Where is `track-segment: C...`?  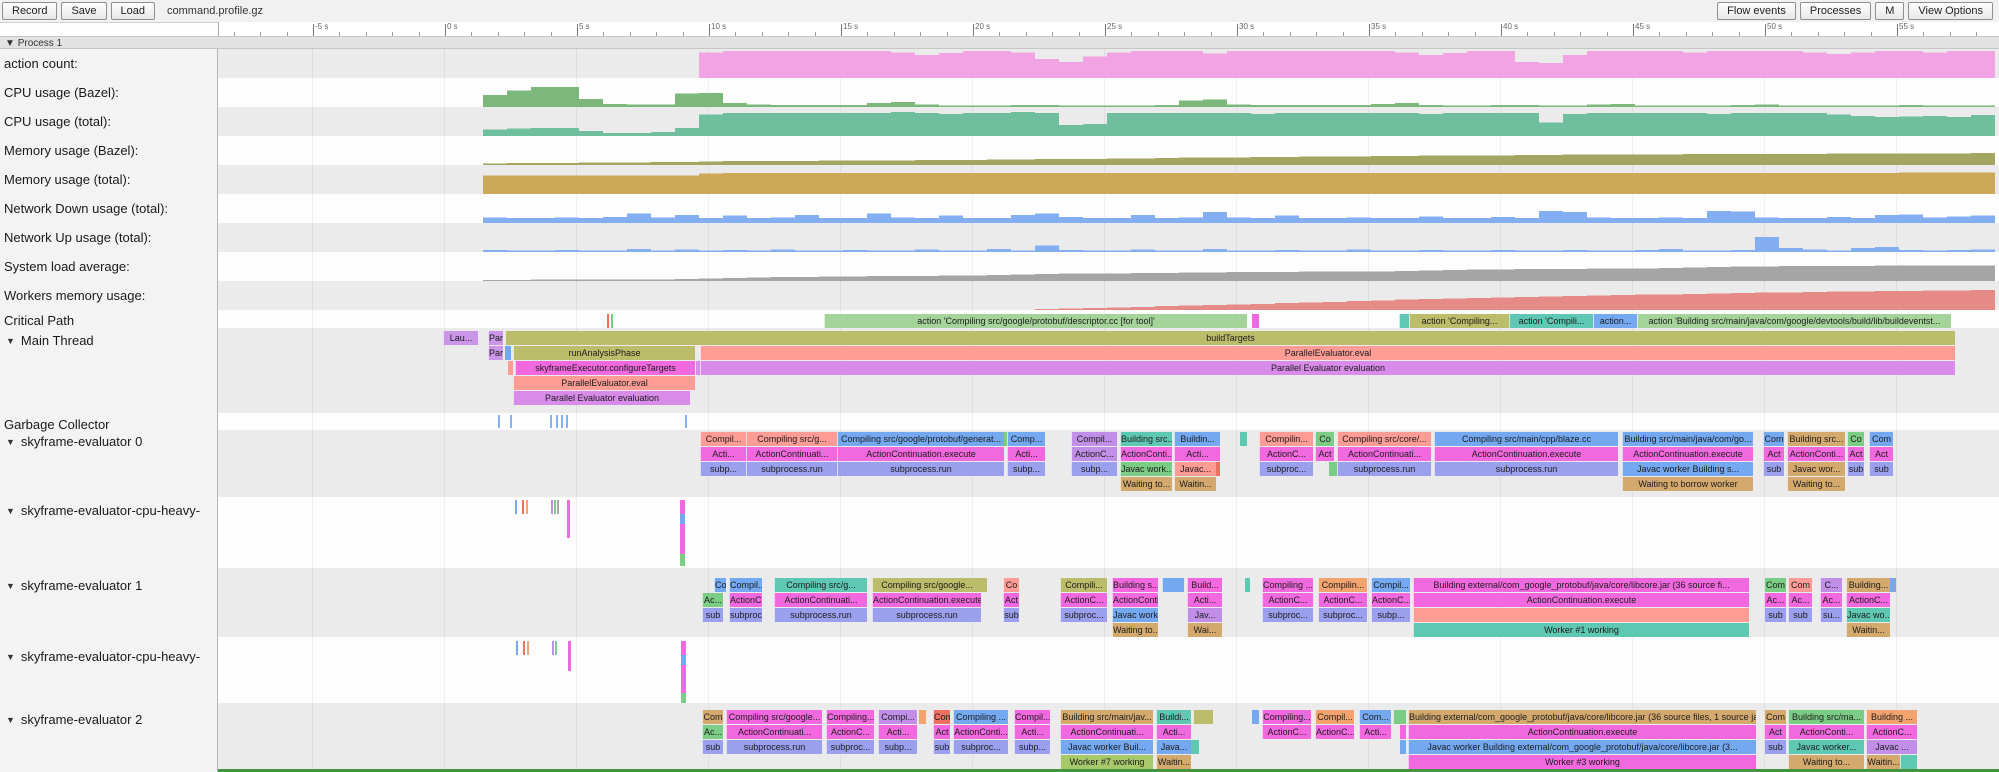 track-segment: C... is located at coordinates (1831, 585).